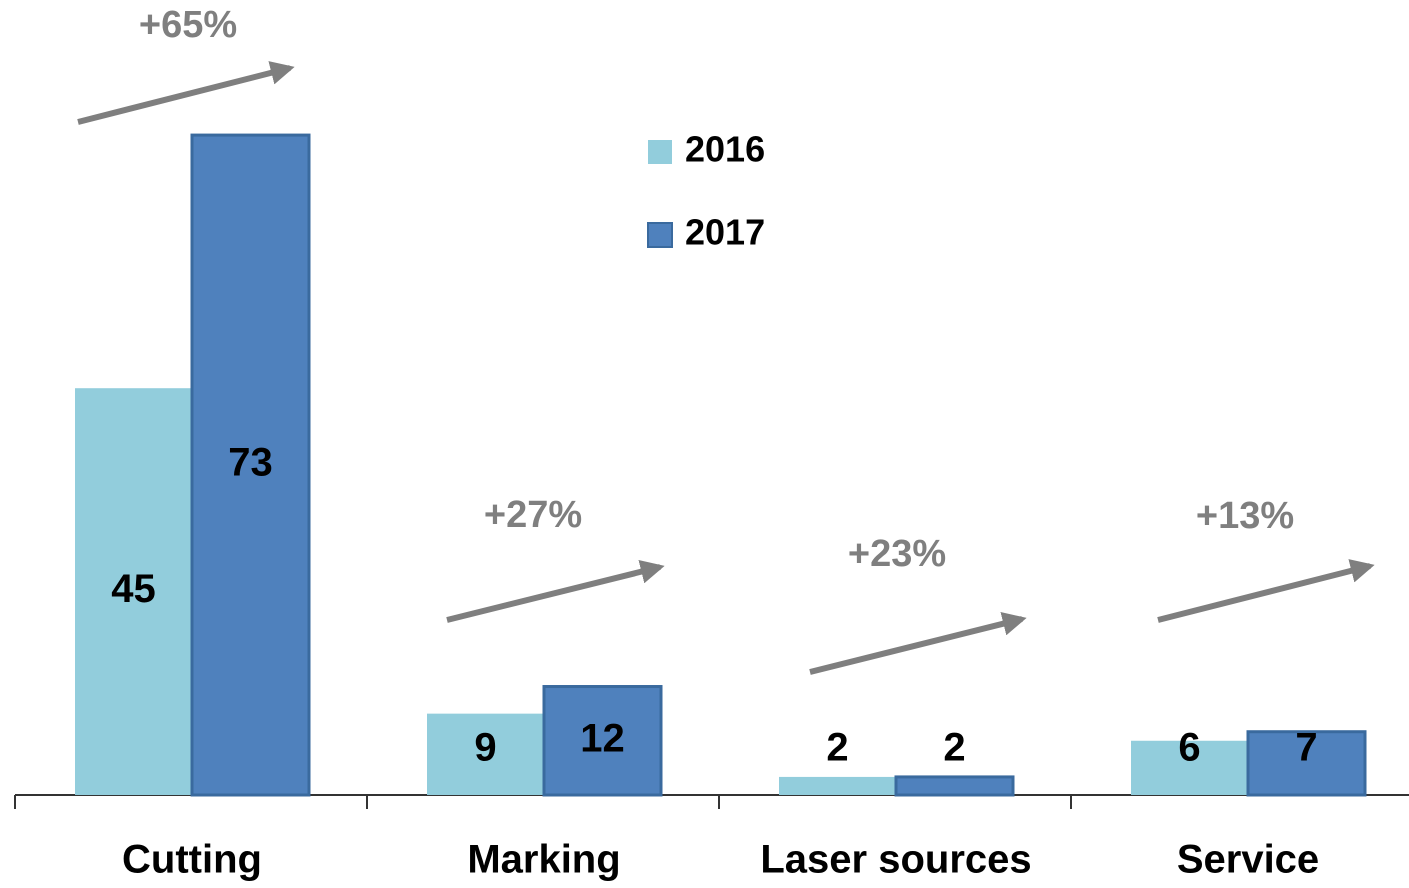 The height and width of the screenshot is (888, 1409). Describe the element at coordinates (1248, 860) in the screenshot. I see `x-tick-label: Service` at that location.